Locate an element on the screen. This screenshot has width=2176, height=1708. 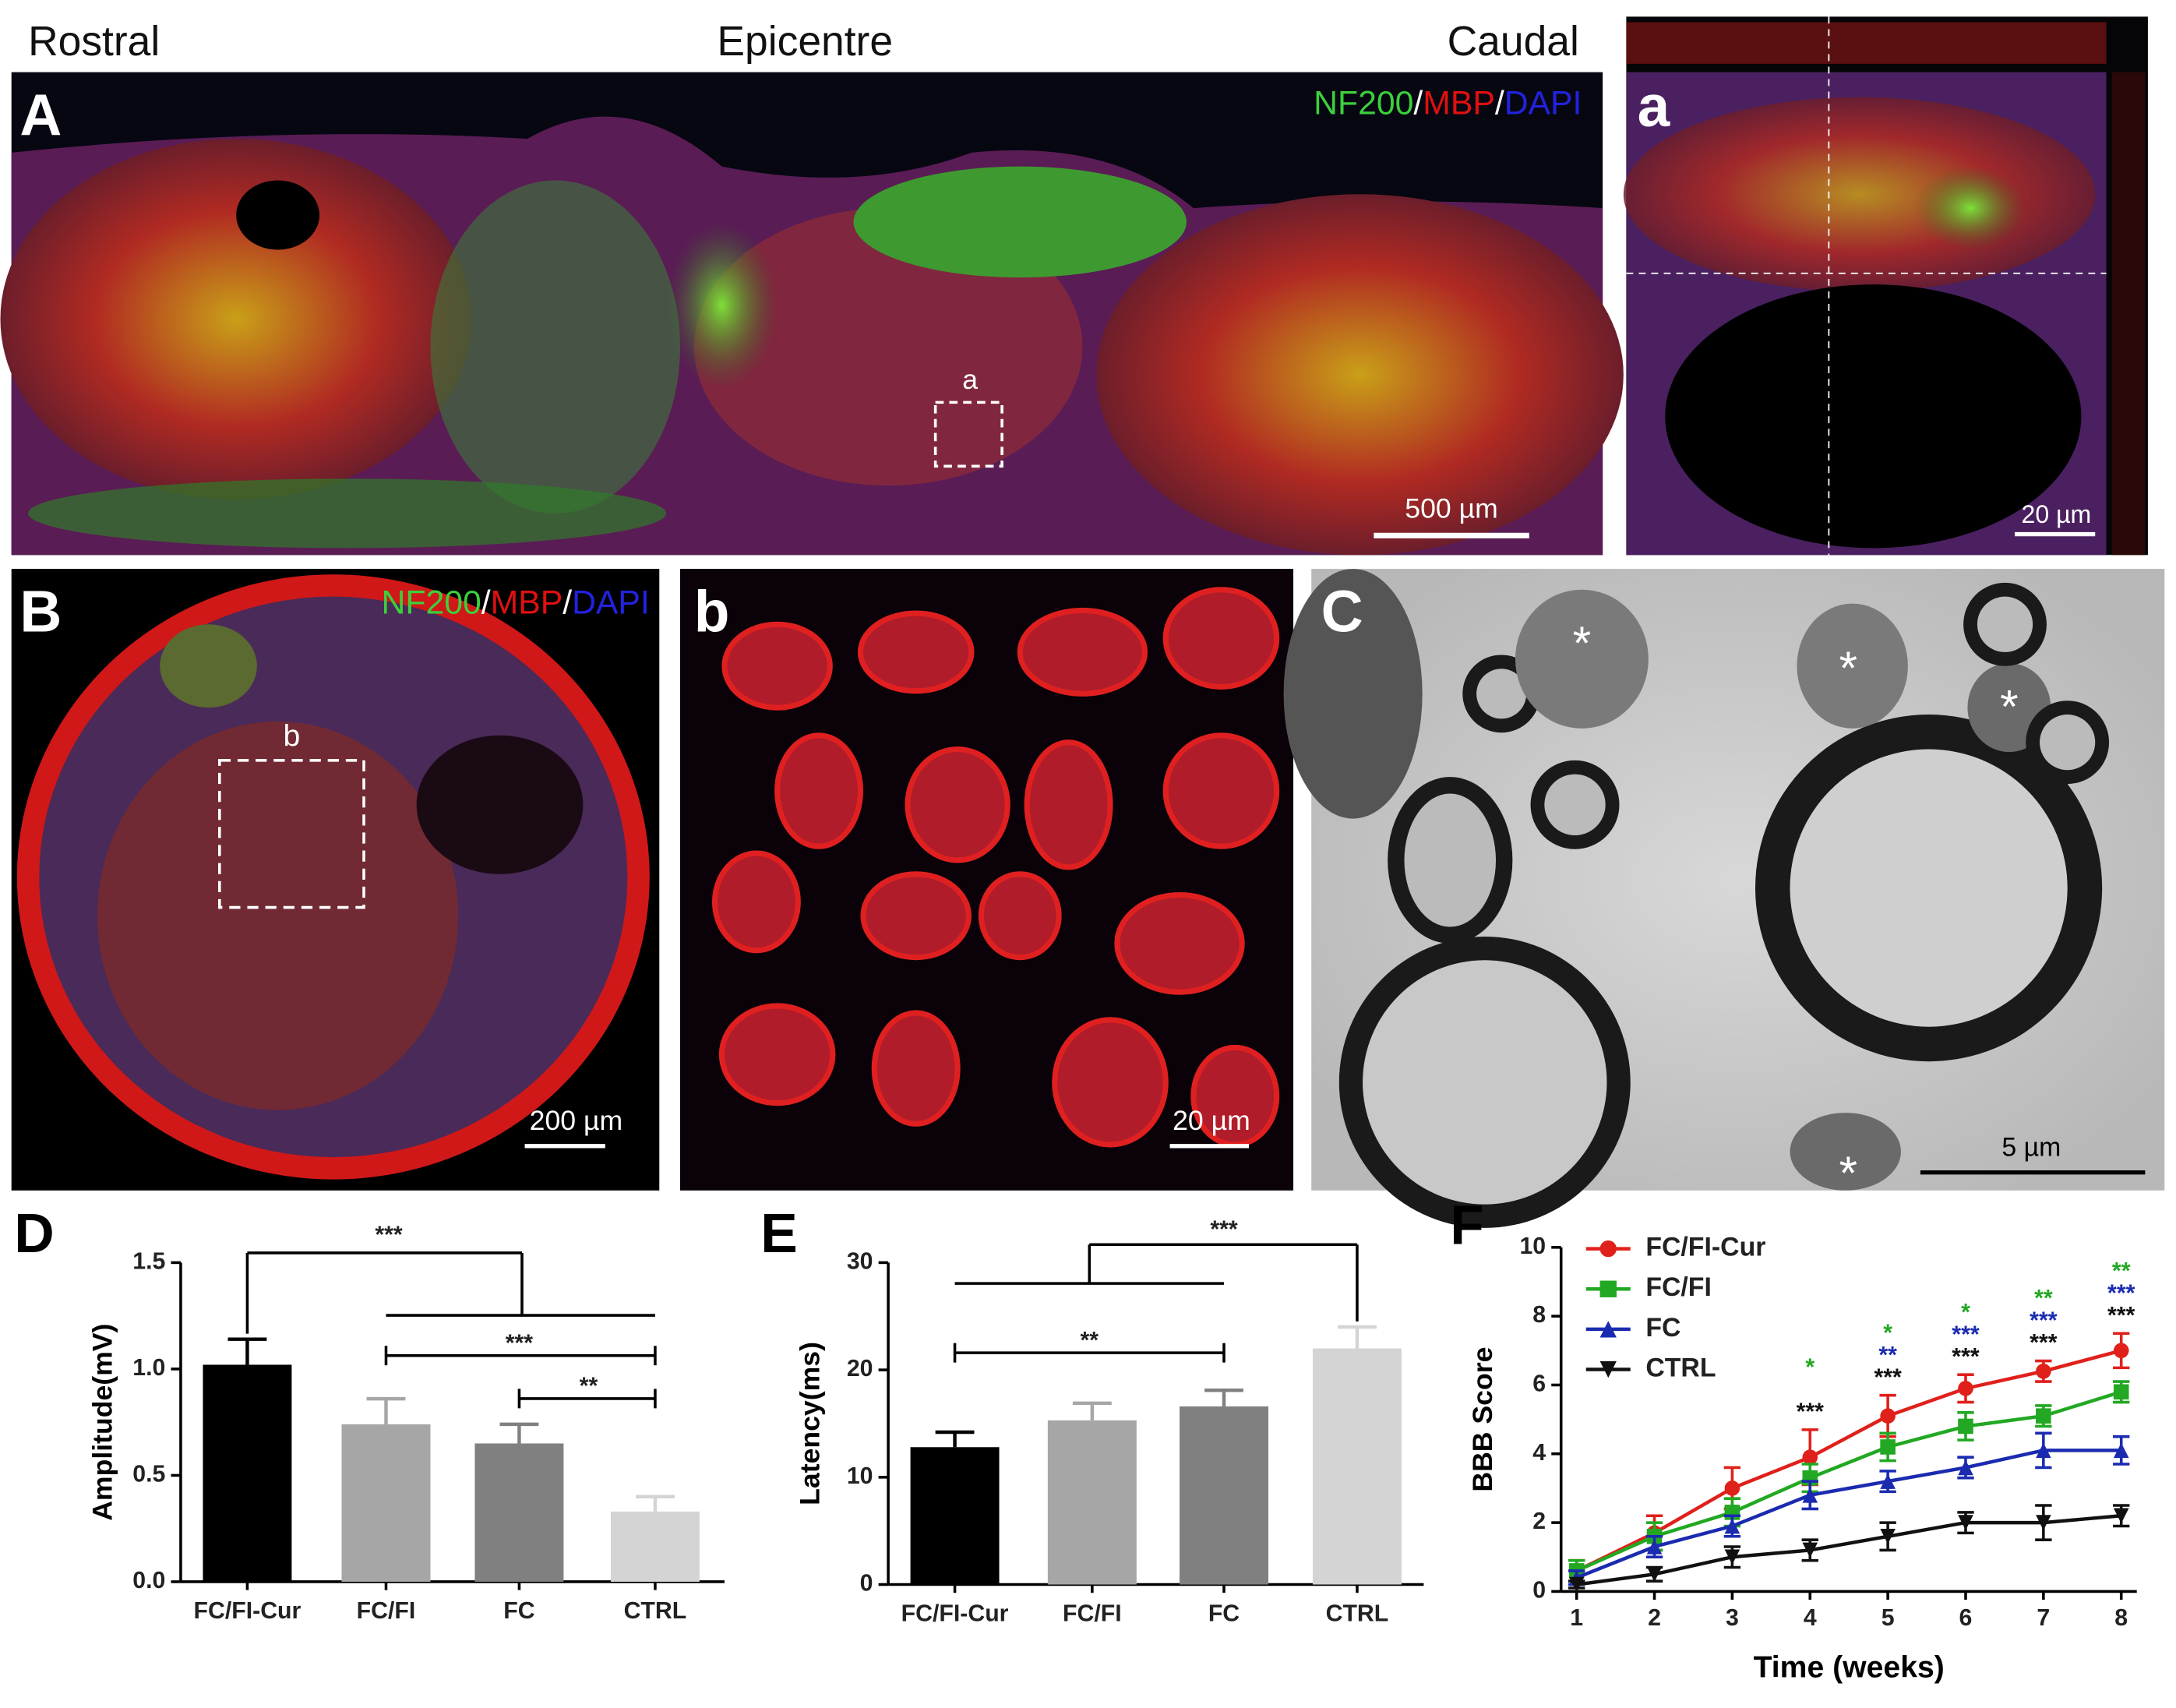
legend-label: FC/FI-Cur is located at coordinates (1705, 1247).